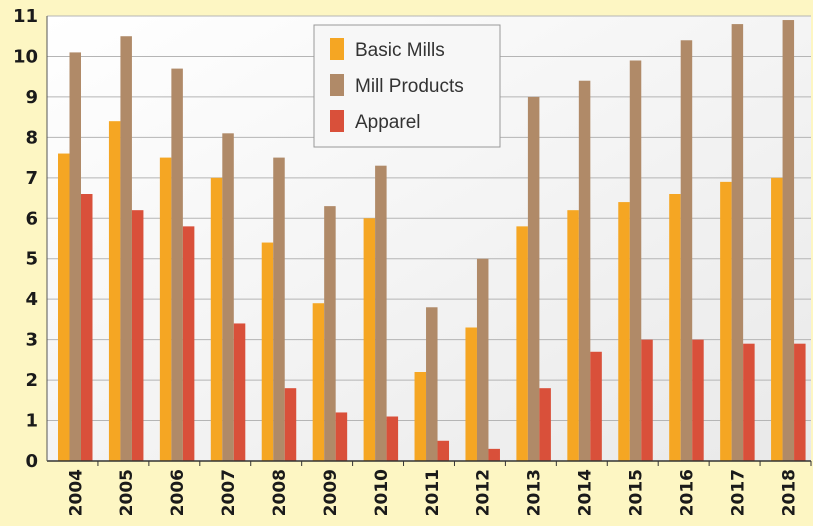  I want to click on bar-mill-products-2009, so click(330, 333).